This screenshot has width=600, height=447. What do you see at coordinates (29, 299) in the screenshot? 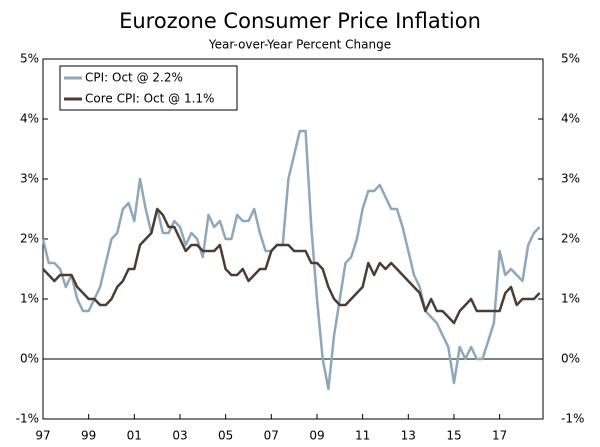
I see `y-tick-label: 1%` at bounding box center [29, 299].